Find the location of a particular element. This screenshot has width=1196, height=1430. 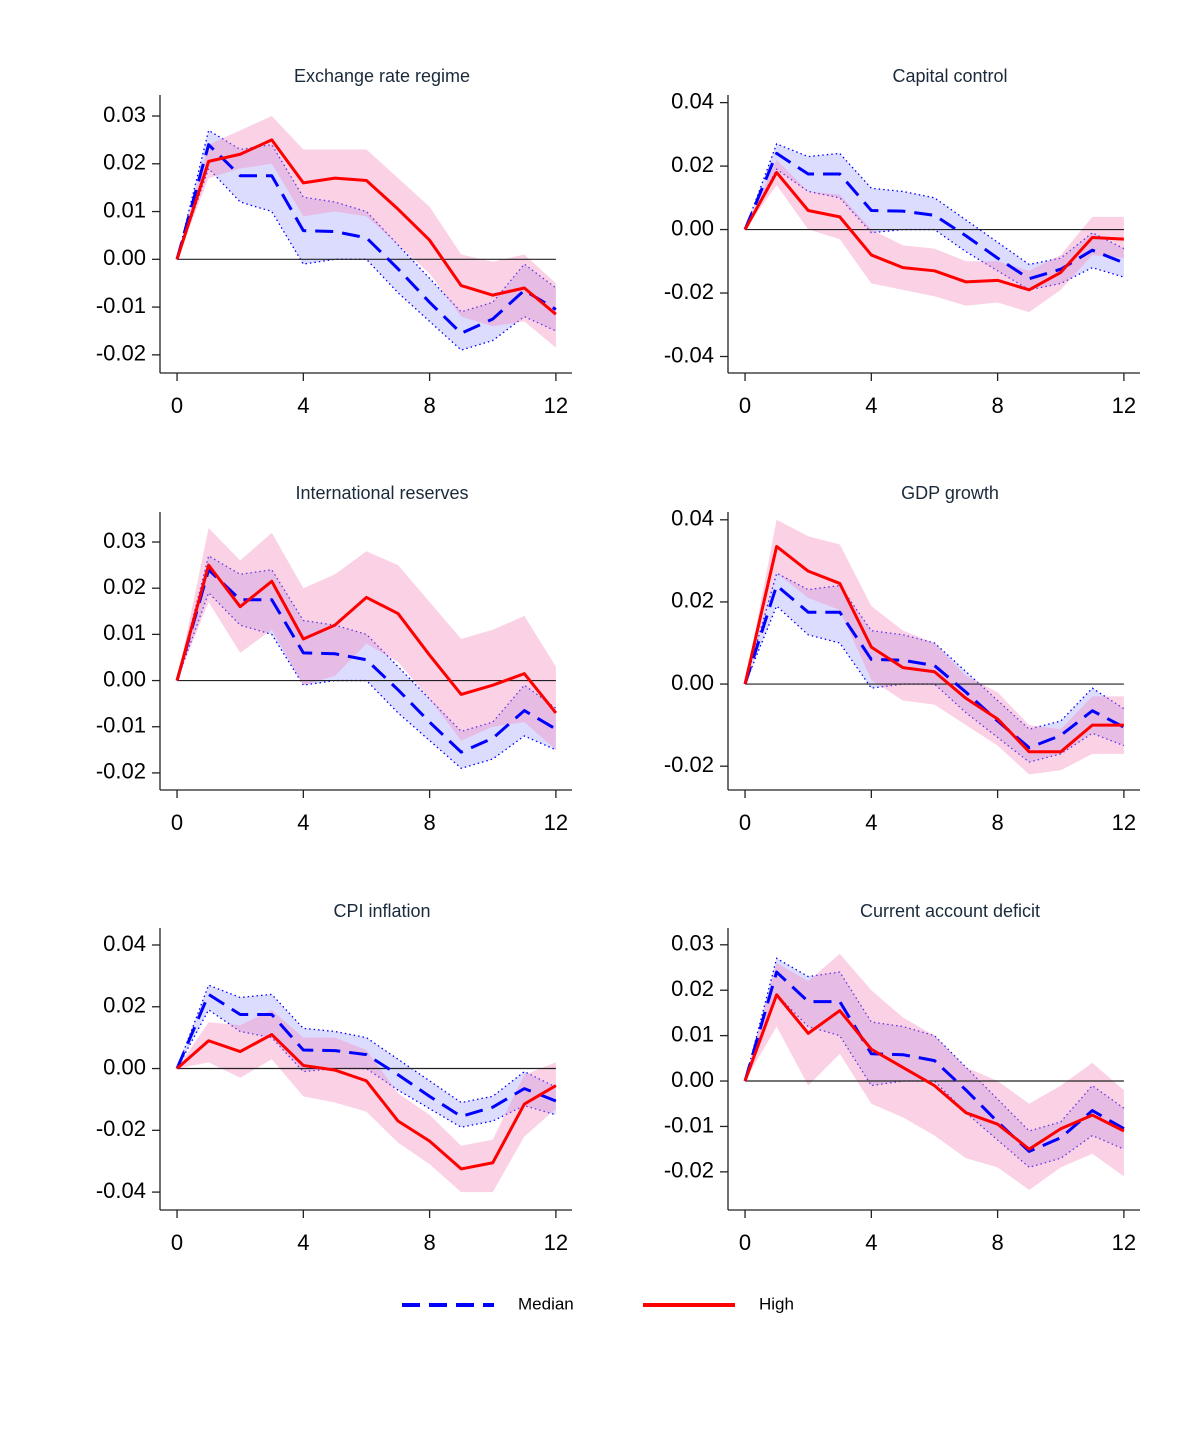

panel-title: Capital control is located at coordinates (949, 76).